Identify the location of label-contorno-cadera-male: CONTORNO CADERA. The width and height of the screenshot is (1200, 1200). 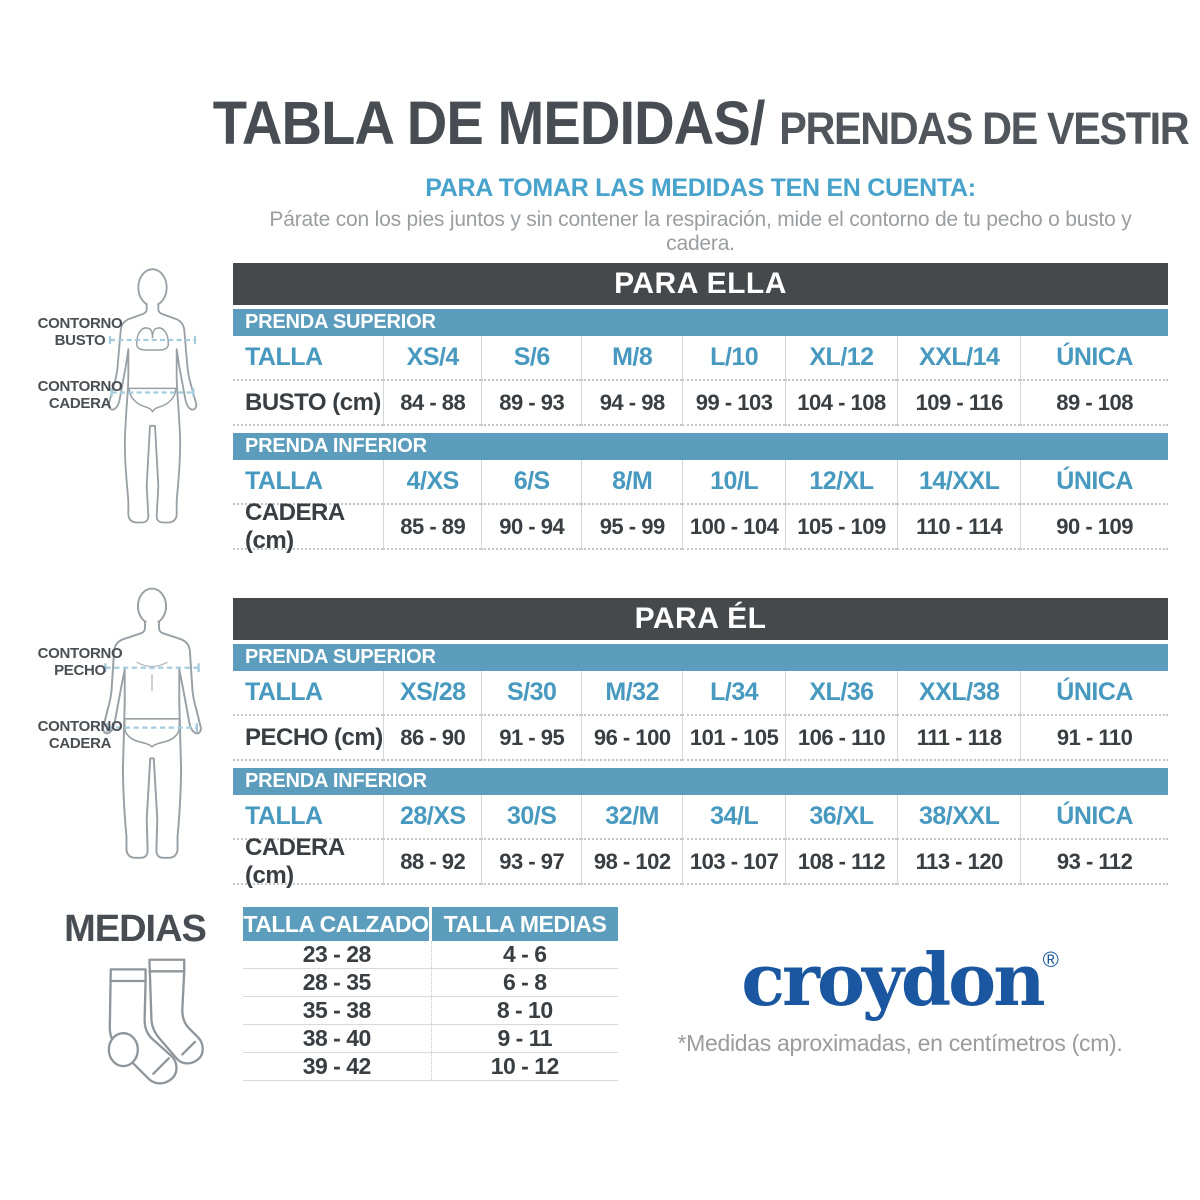
(80, 735).